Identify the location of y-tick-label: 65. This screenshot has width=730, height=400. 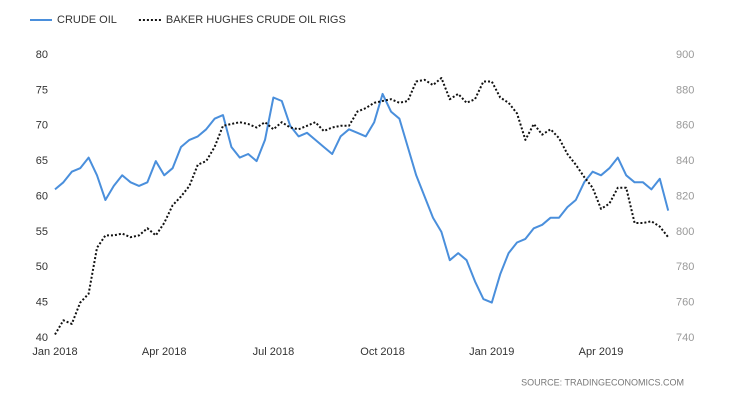
(42, 161).